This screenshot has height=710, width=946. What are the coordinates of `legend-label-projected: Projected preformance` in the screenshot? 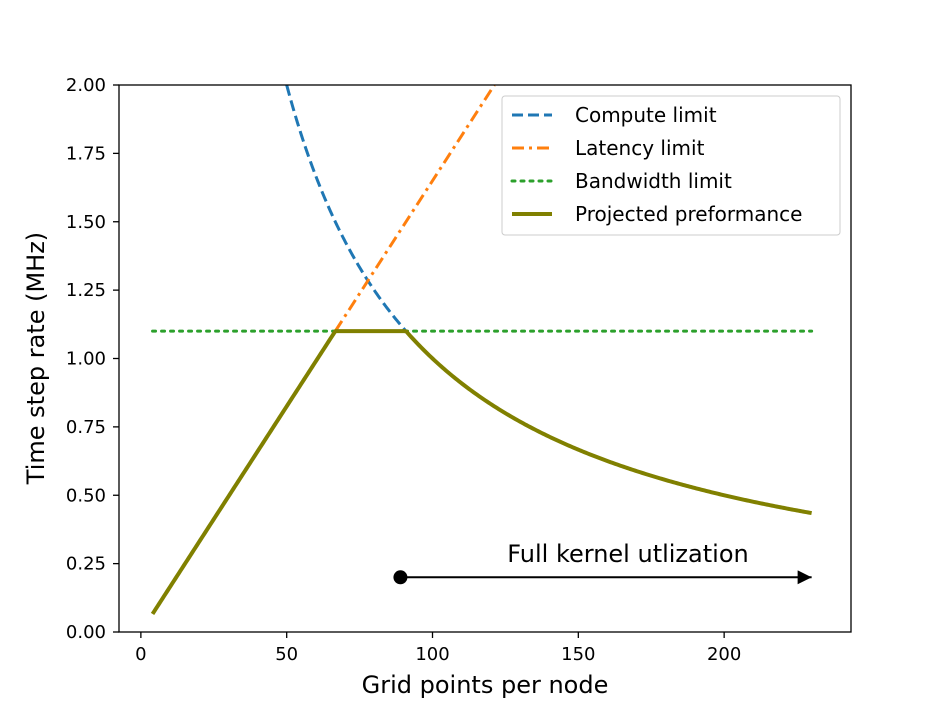 It's located at (688, 214).